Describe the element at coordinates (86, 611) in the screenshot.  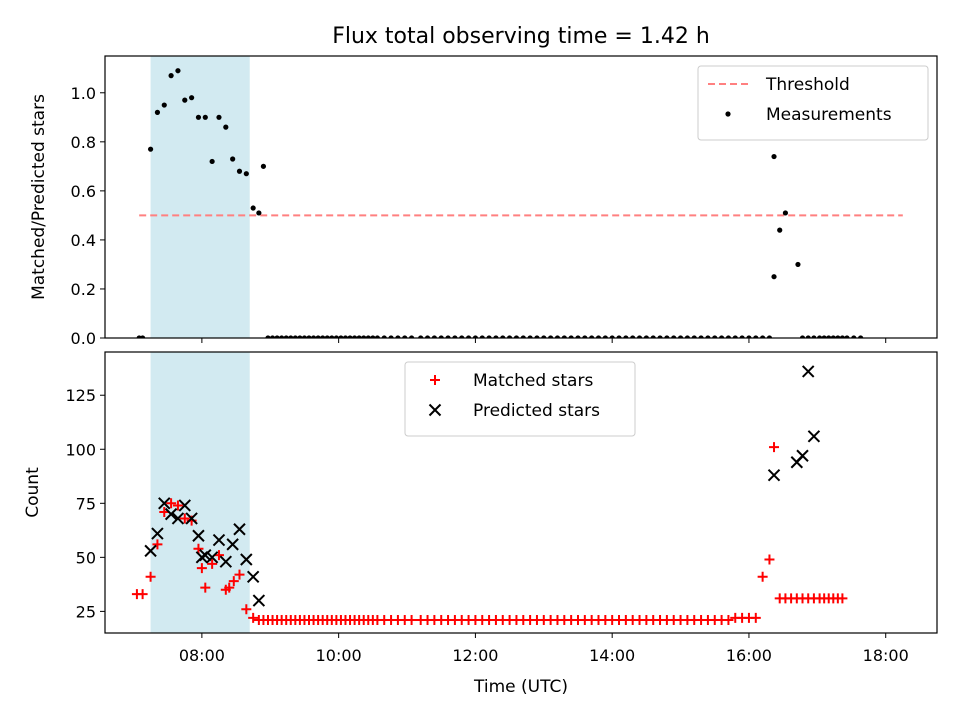
I see `y-tick-label: 25` at that location.